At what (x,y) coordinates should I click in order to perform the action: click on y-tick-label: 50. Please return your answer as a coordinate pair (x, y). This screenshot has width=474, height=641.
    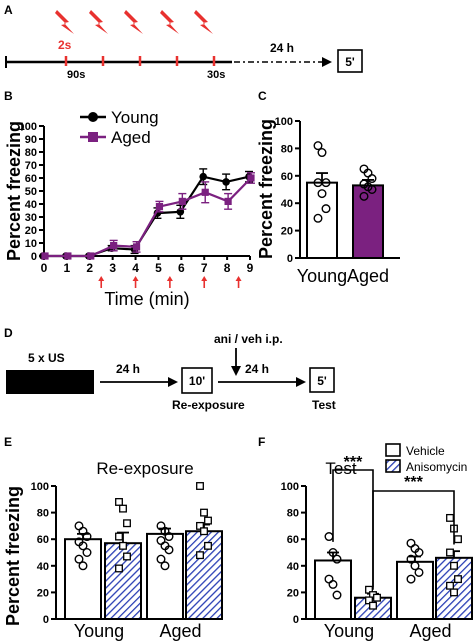
    Looking at the image, I should click on (31, 192).